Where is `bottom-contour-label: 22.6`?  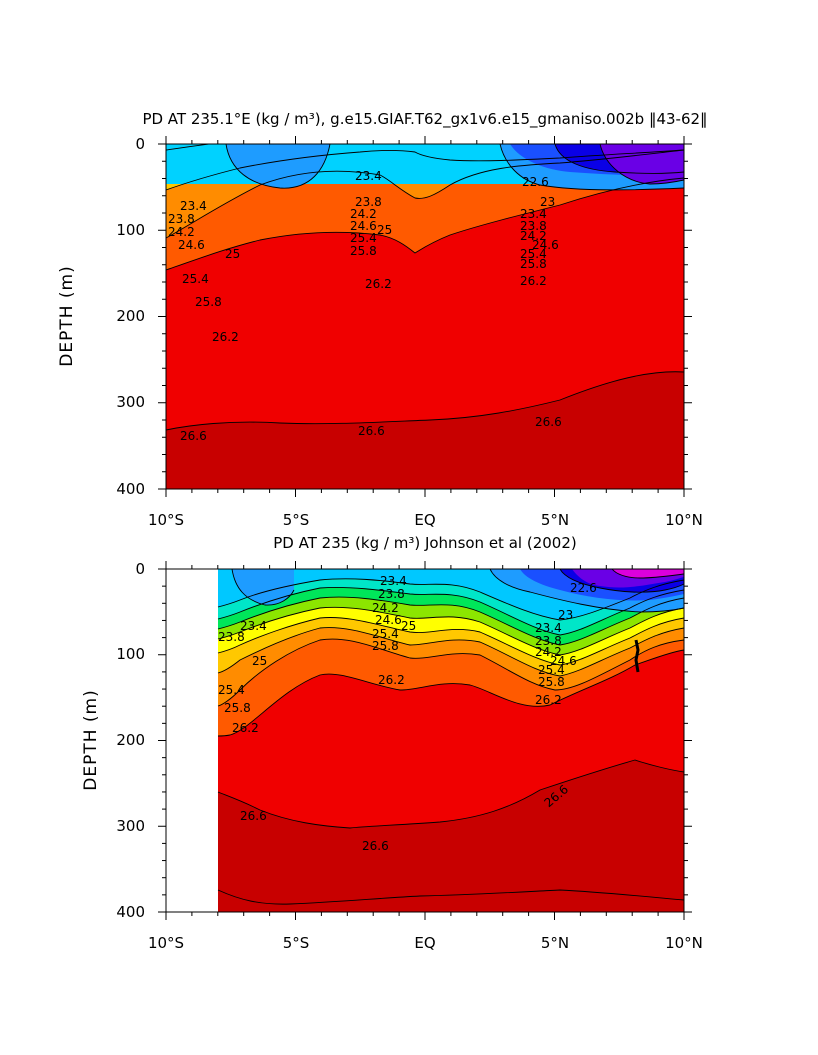
bottom-contour-label: 22.6 is located at coordinates (583, 588).